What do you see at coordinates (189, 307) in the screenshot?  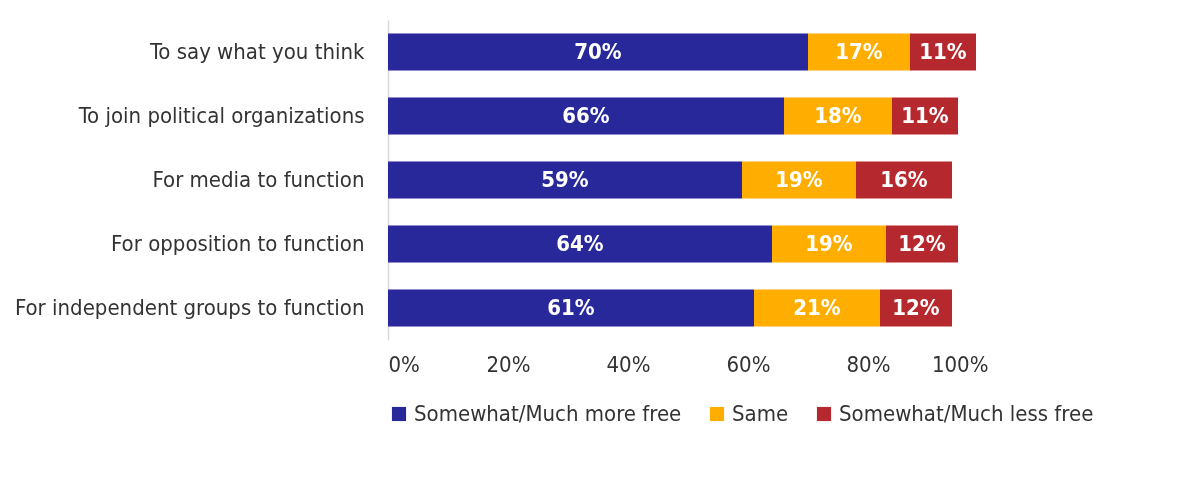 I see `y-tick-label: For independent groups to function` at bounding box center [189, 307].